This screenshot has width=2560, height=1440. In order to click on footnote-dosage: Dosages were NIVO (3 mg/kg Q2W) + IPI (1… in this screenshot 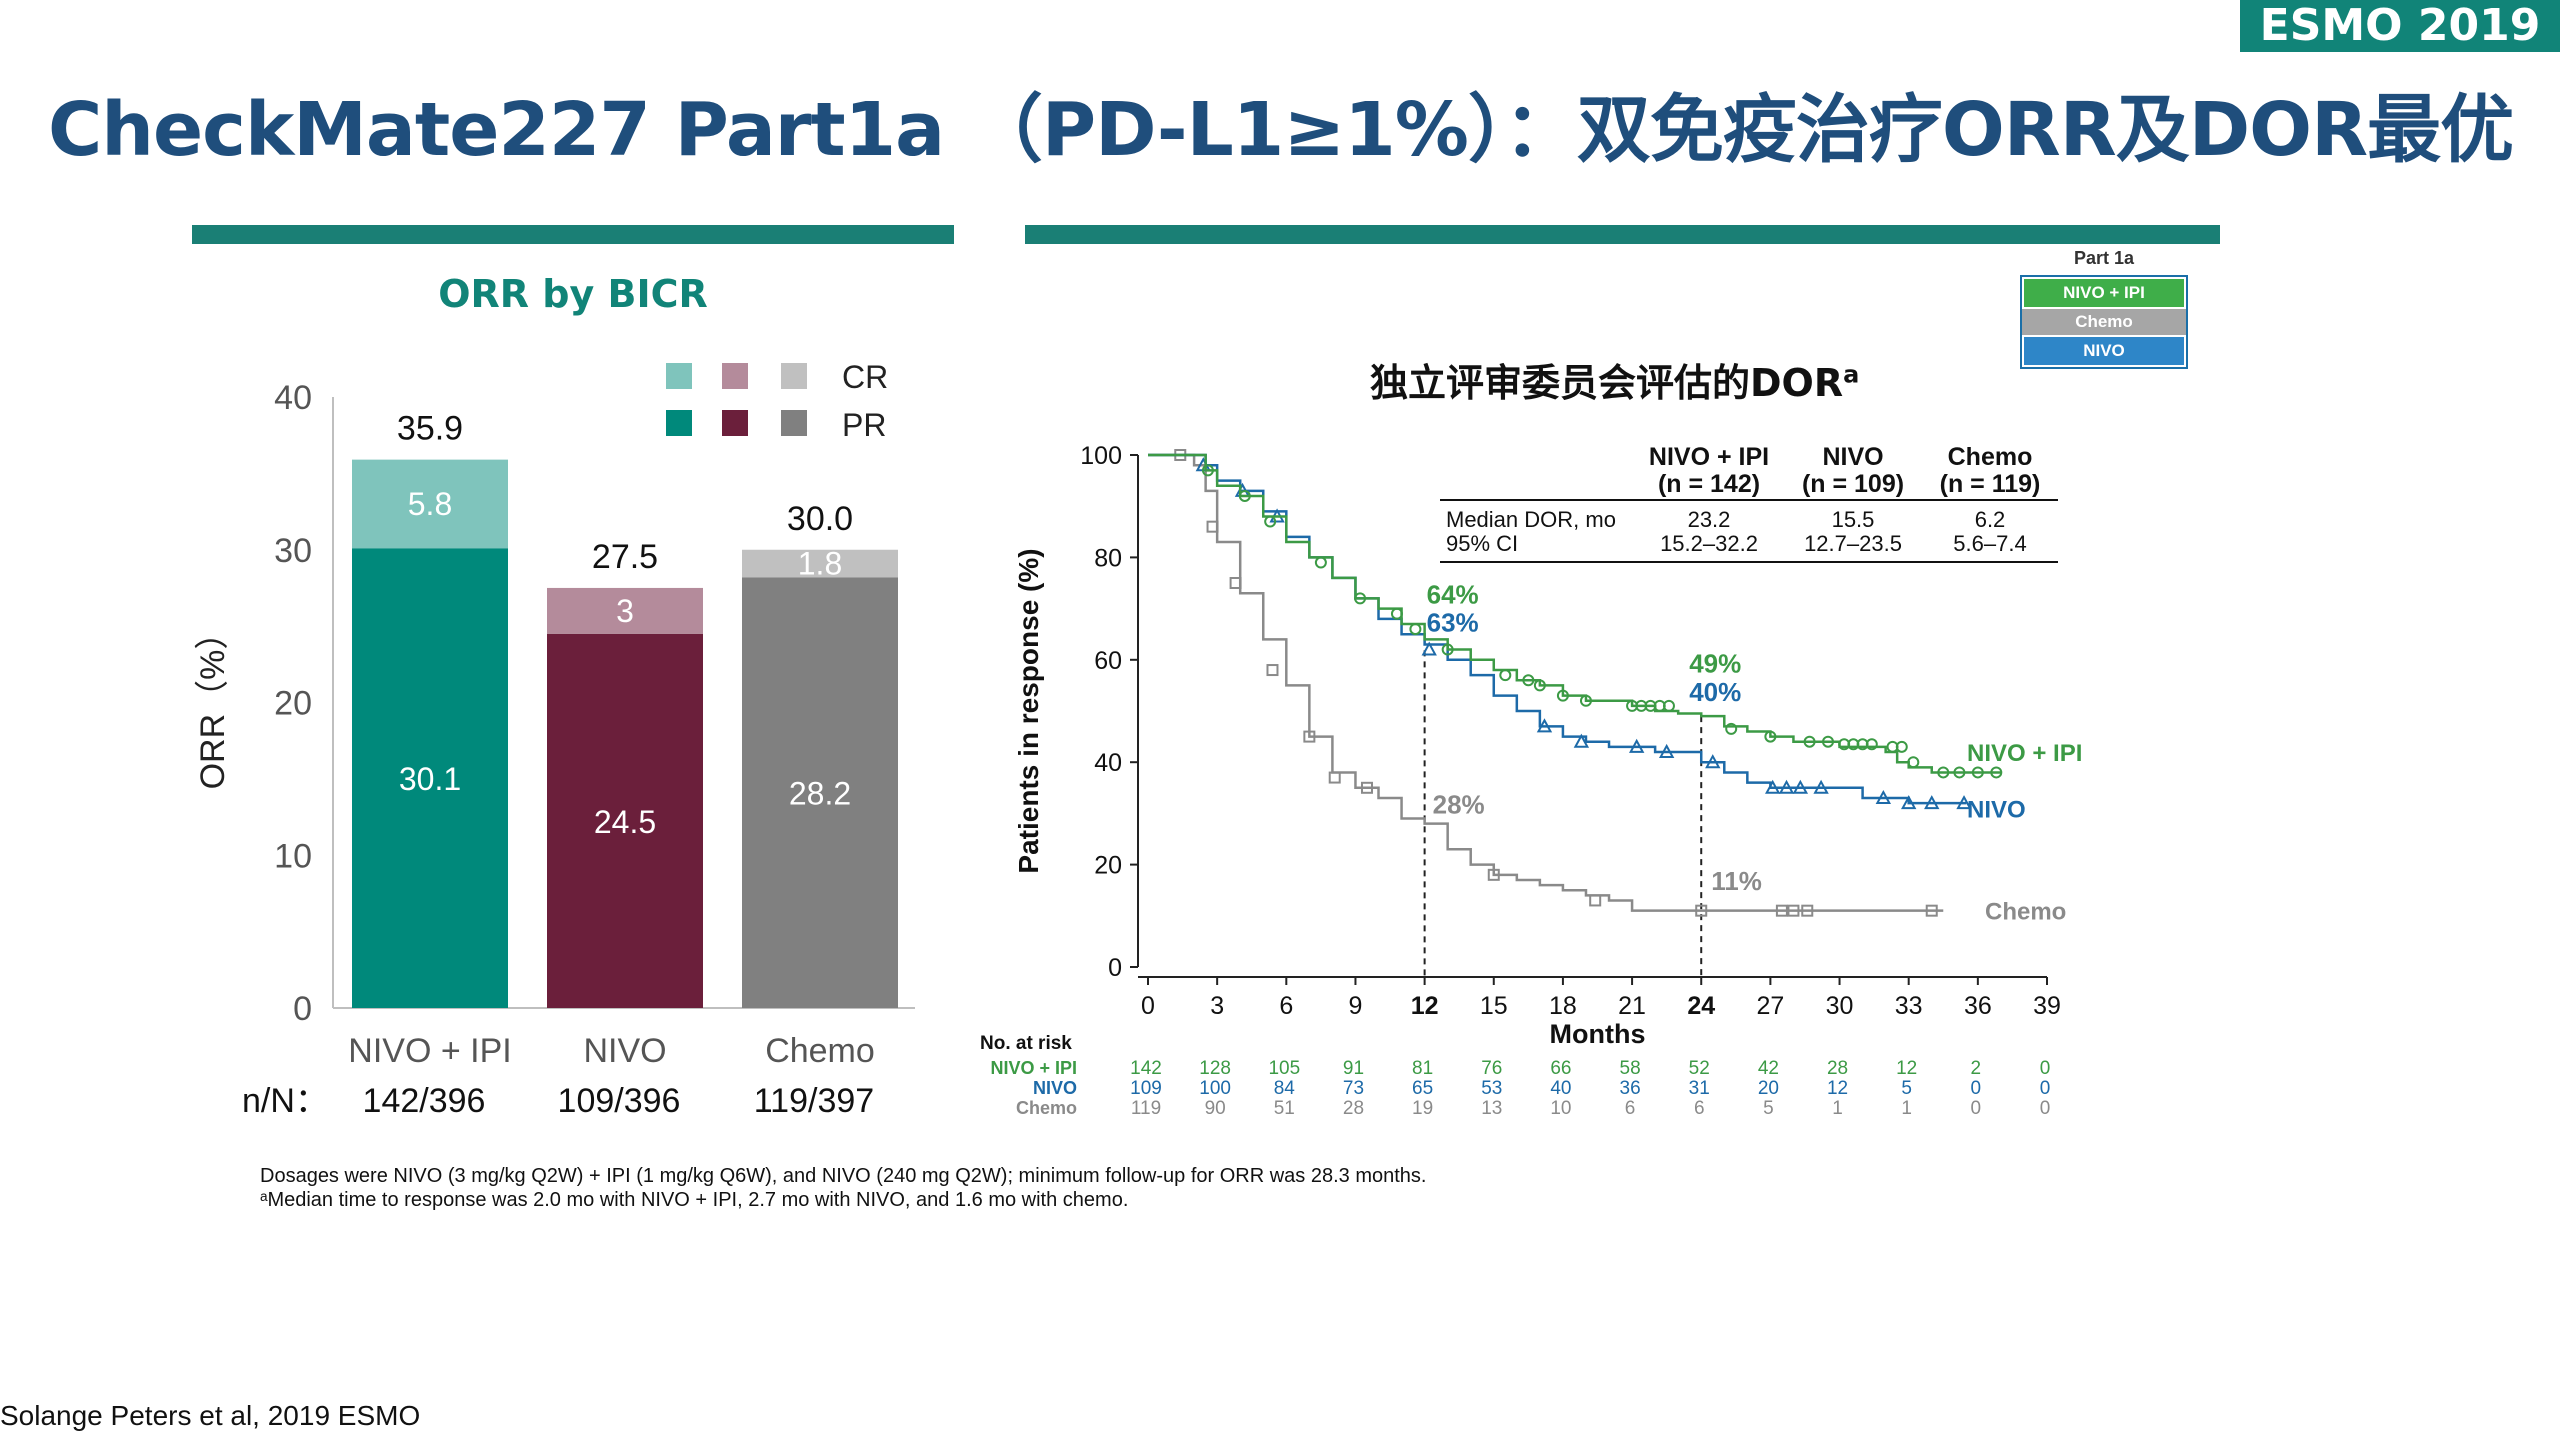, I will do `click(843, 1176)`.